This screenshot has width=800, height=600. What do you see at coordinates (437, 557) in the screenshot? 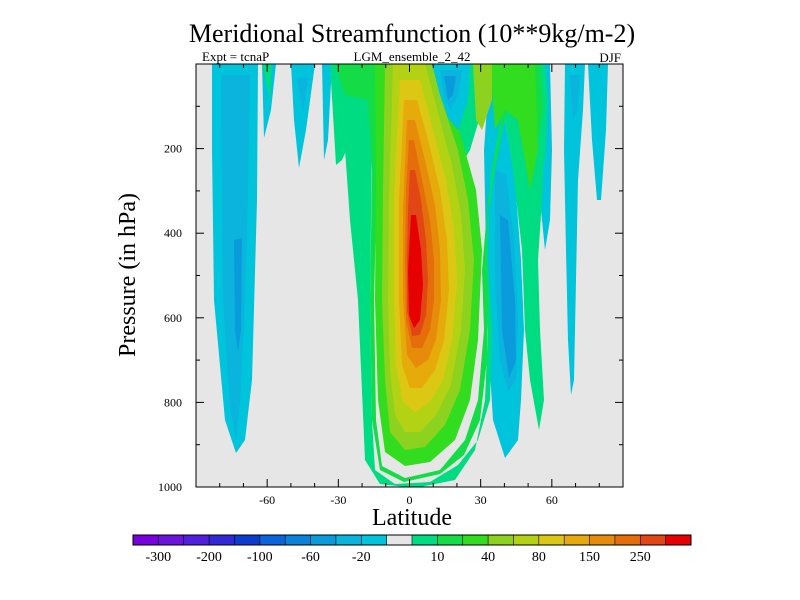
I see `colorbar-label: 10` at bounding box center [437, 557].